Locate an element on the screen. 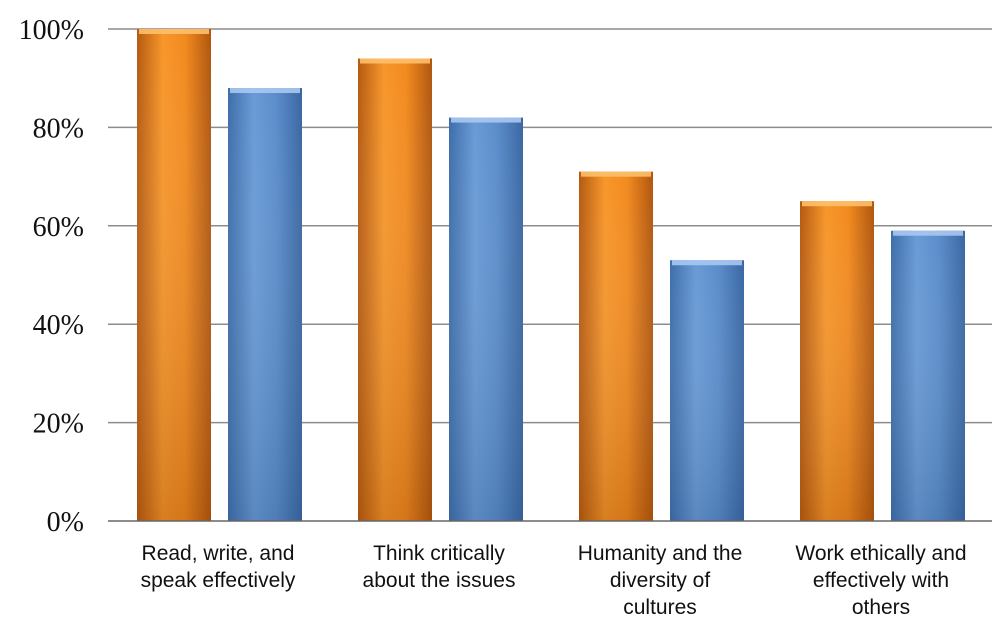 The width and height of the screenshot is (992, 622). x-category-label-line: effectively with is located at coordinates (881, 580).